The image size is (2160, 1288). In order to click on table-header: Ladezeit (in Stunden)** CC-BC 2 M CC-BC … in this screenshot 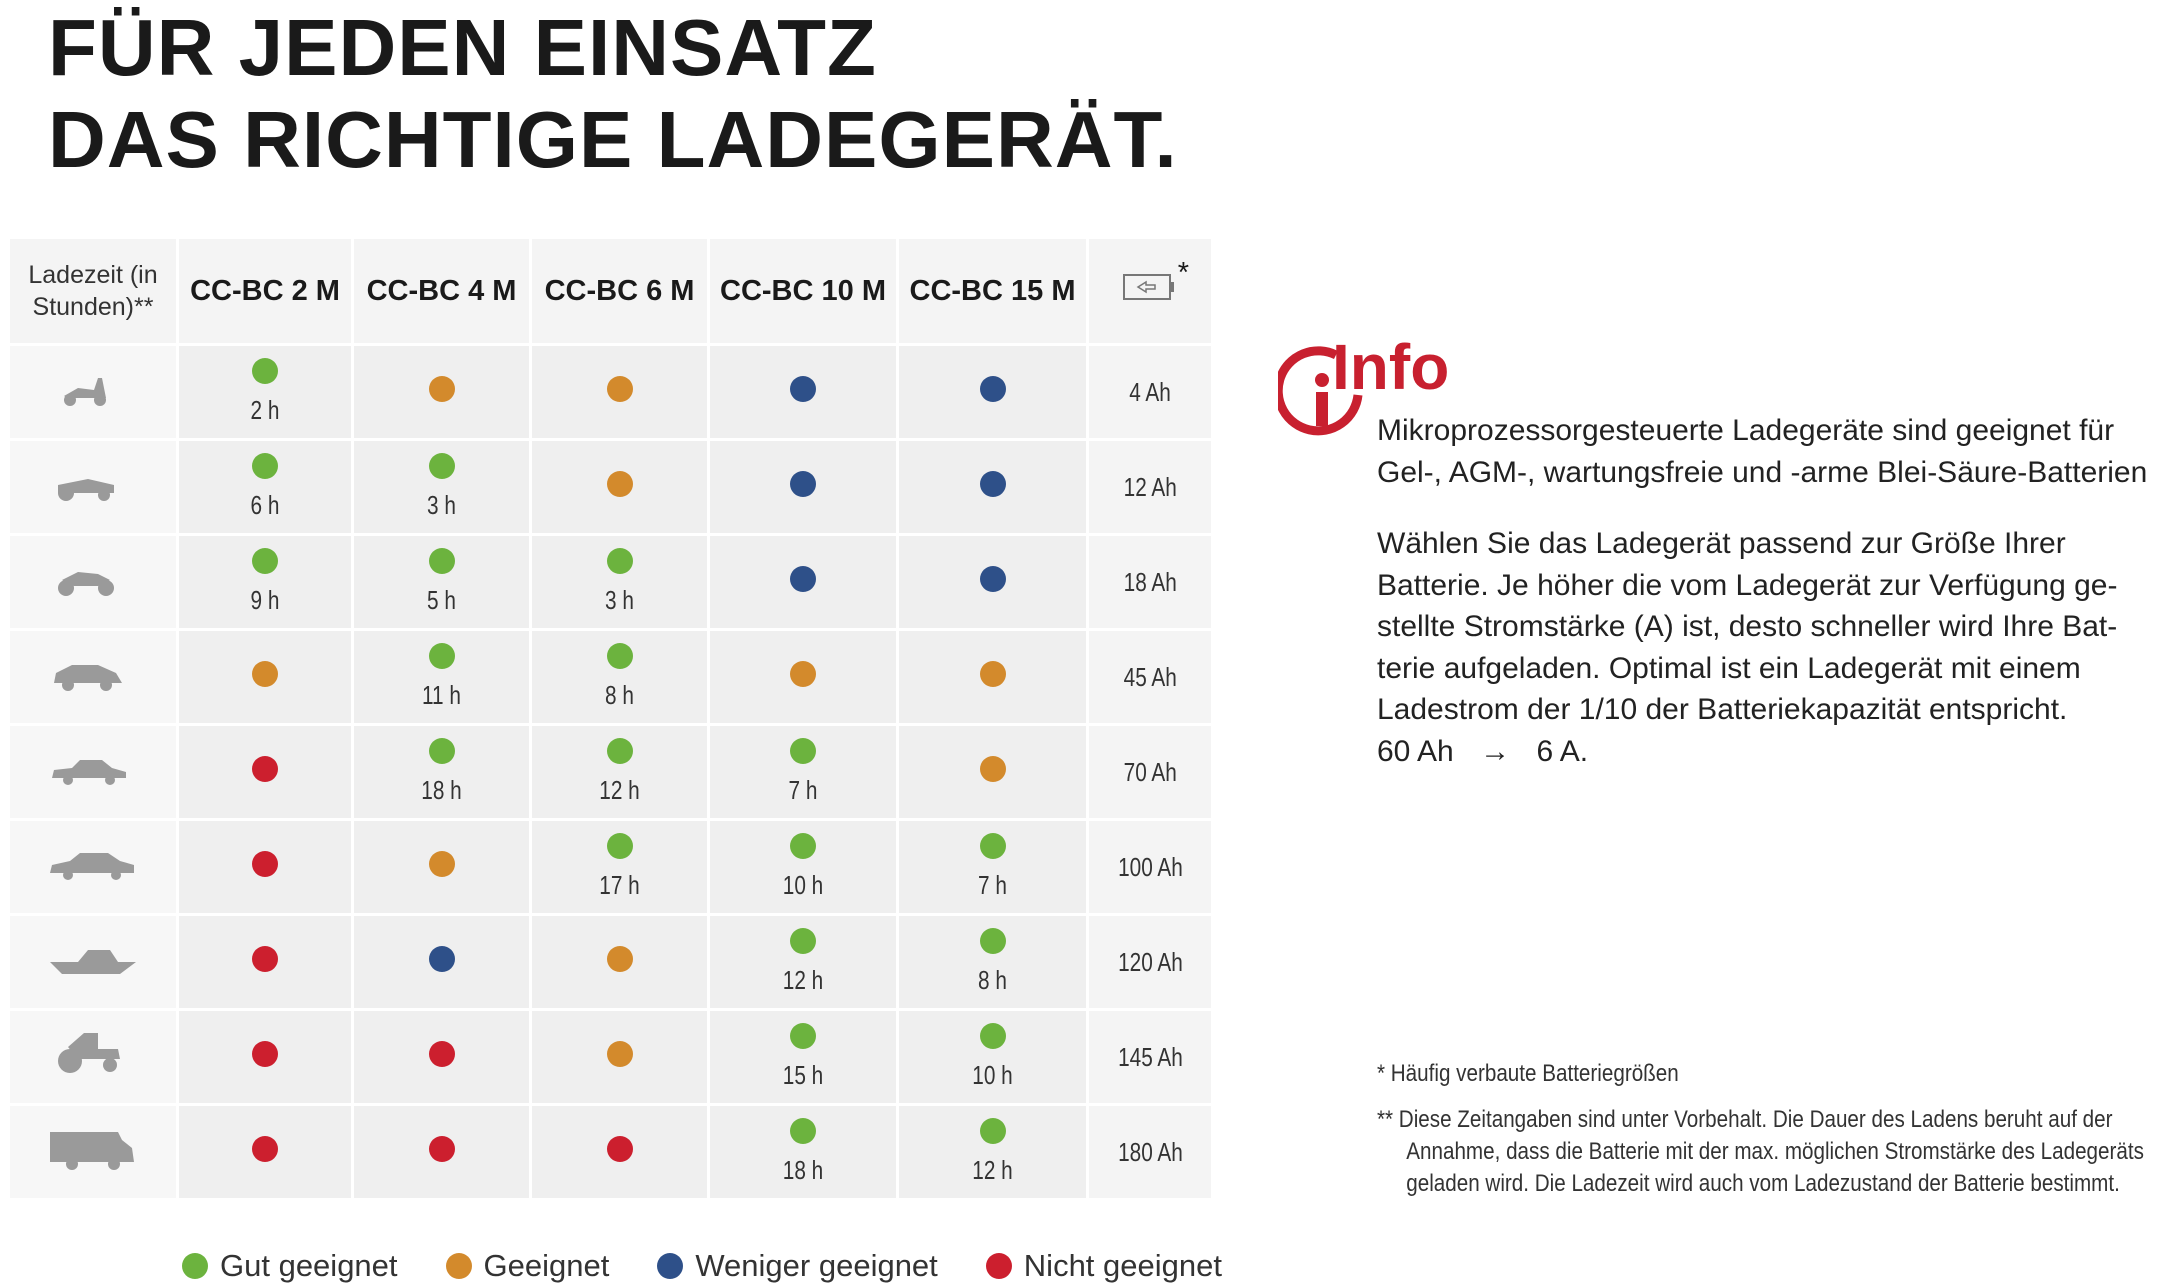, I will do `click(610, 291)`.